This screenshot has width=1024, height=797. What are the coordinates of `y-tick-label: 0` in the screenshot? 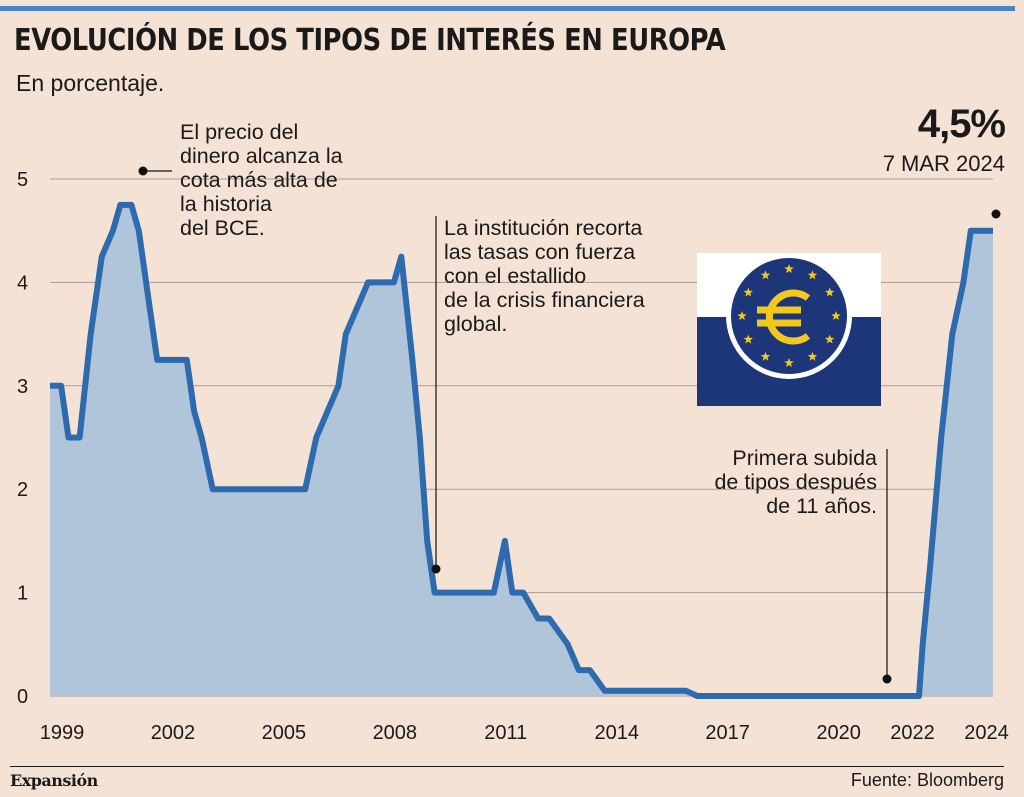 It's located at (22, 697).